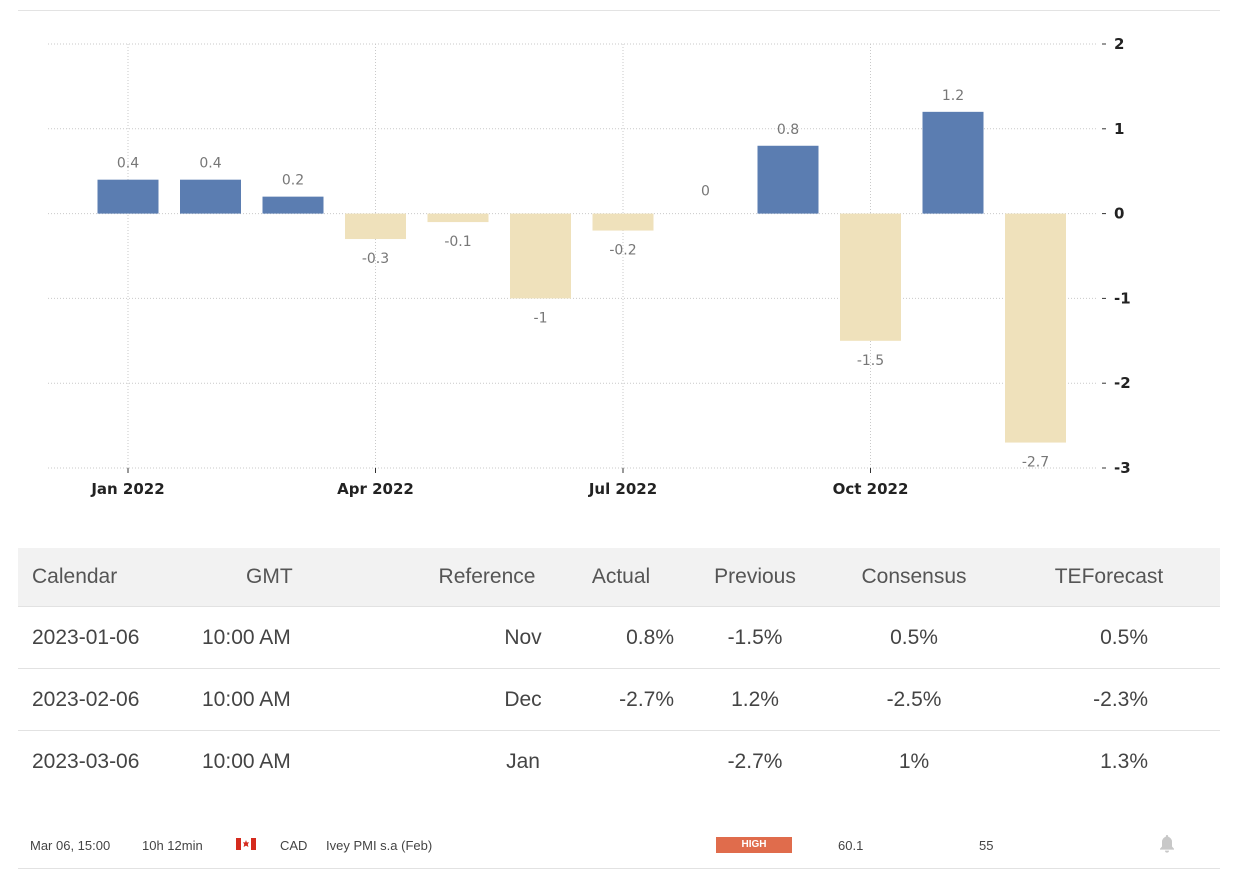  What do you see at coordinates (788, 130) in the screenshot?
I see `bar-value-label: 0.8` at bounding box center [788, 130].